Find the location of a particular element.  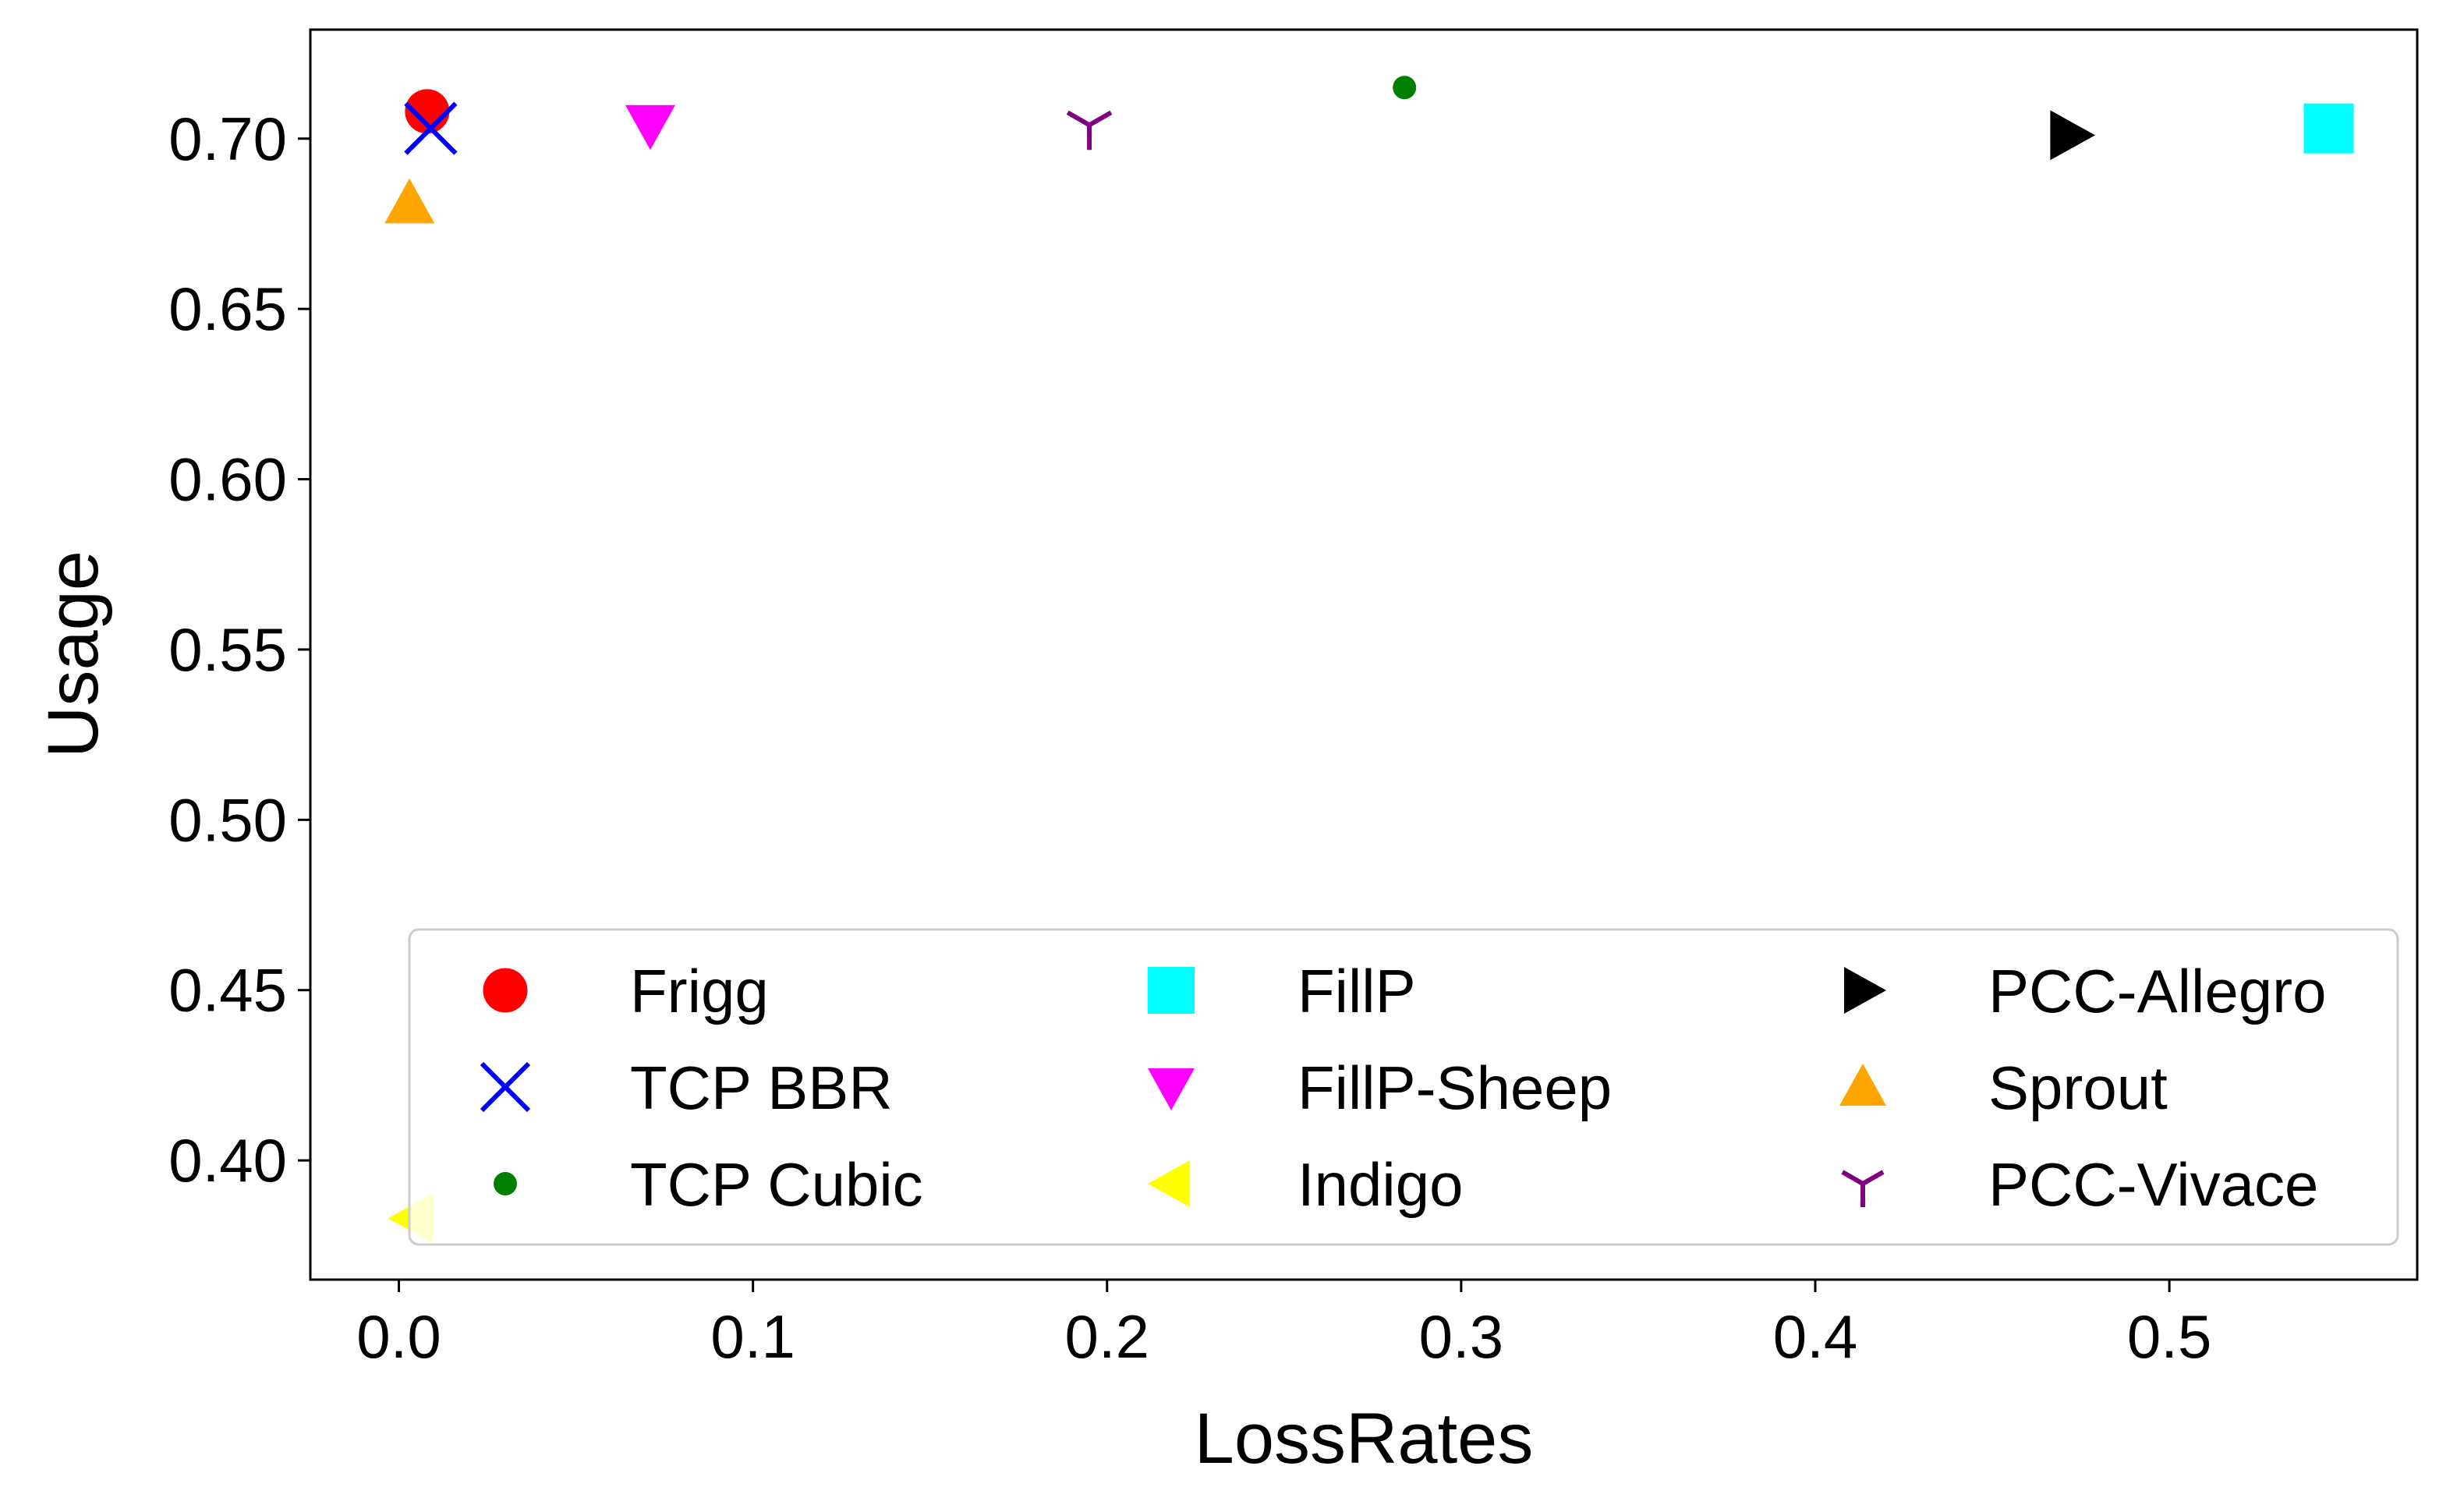

legend-label: FillP is located at coordinates (1356, 991).